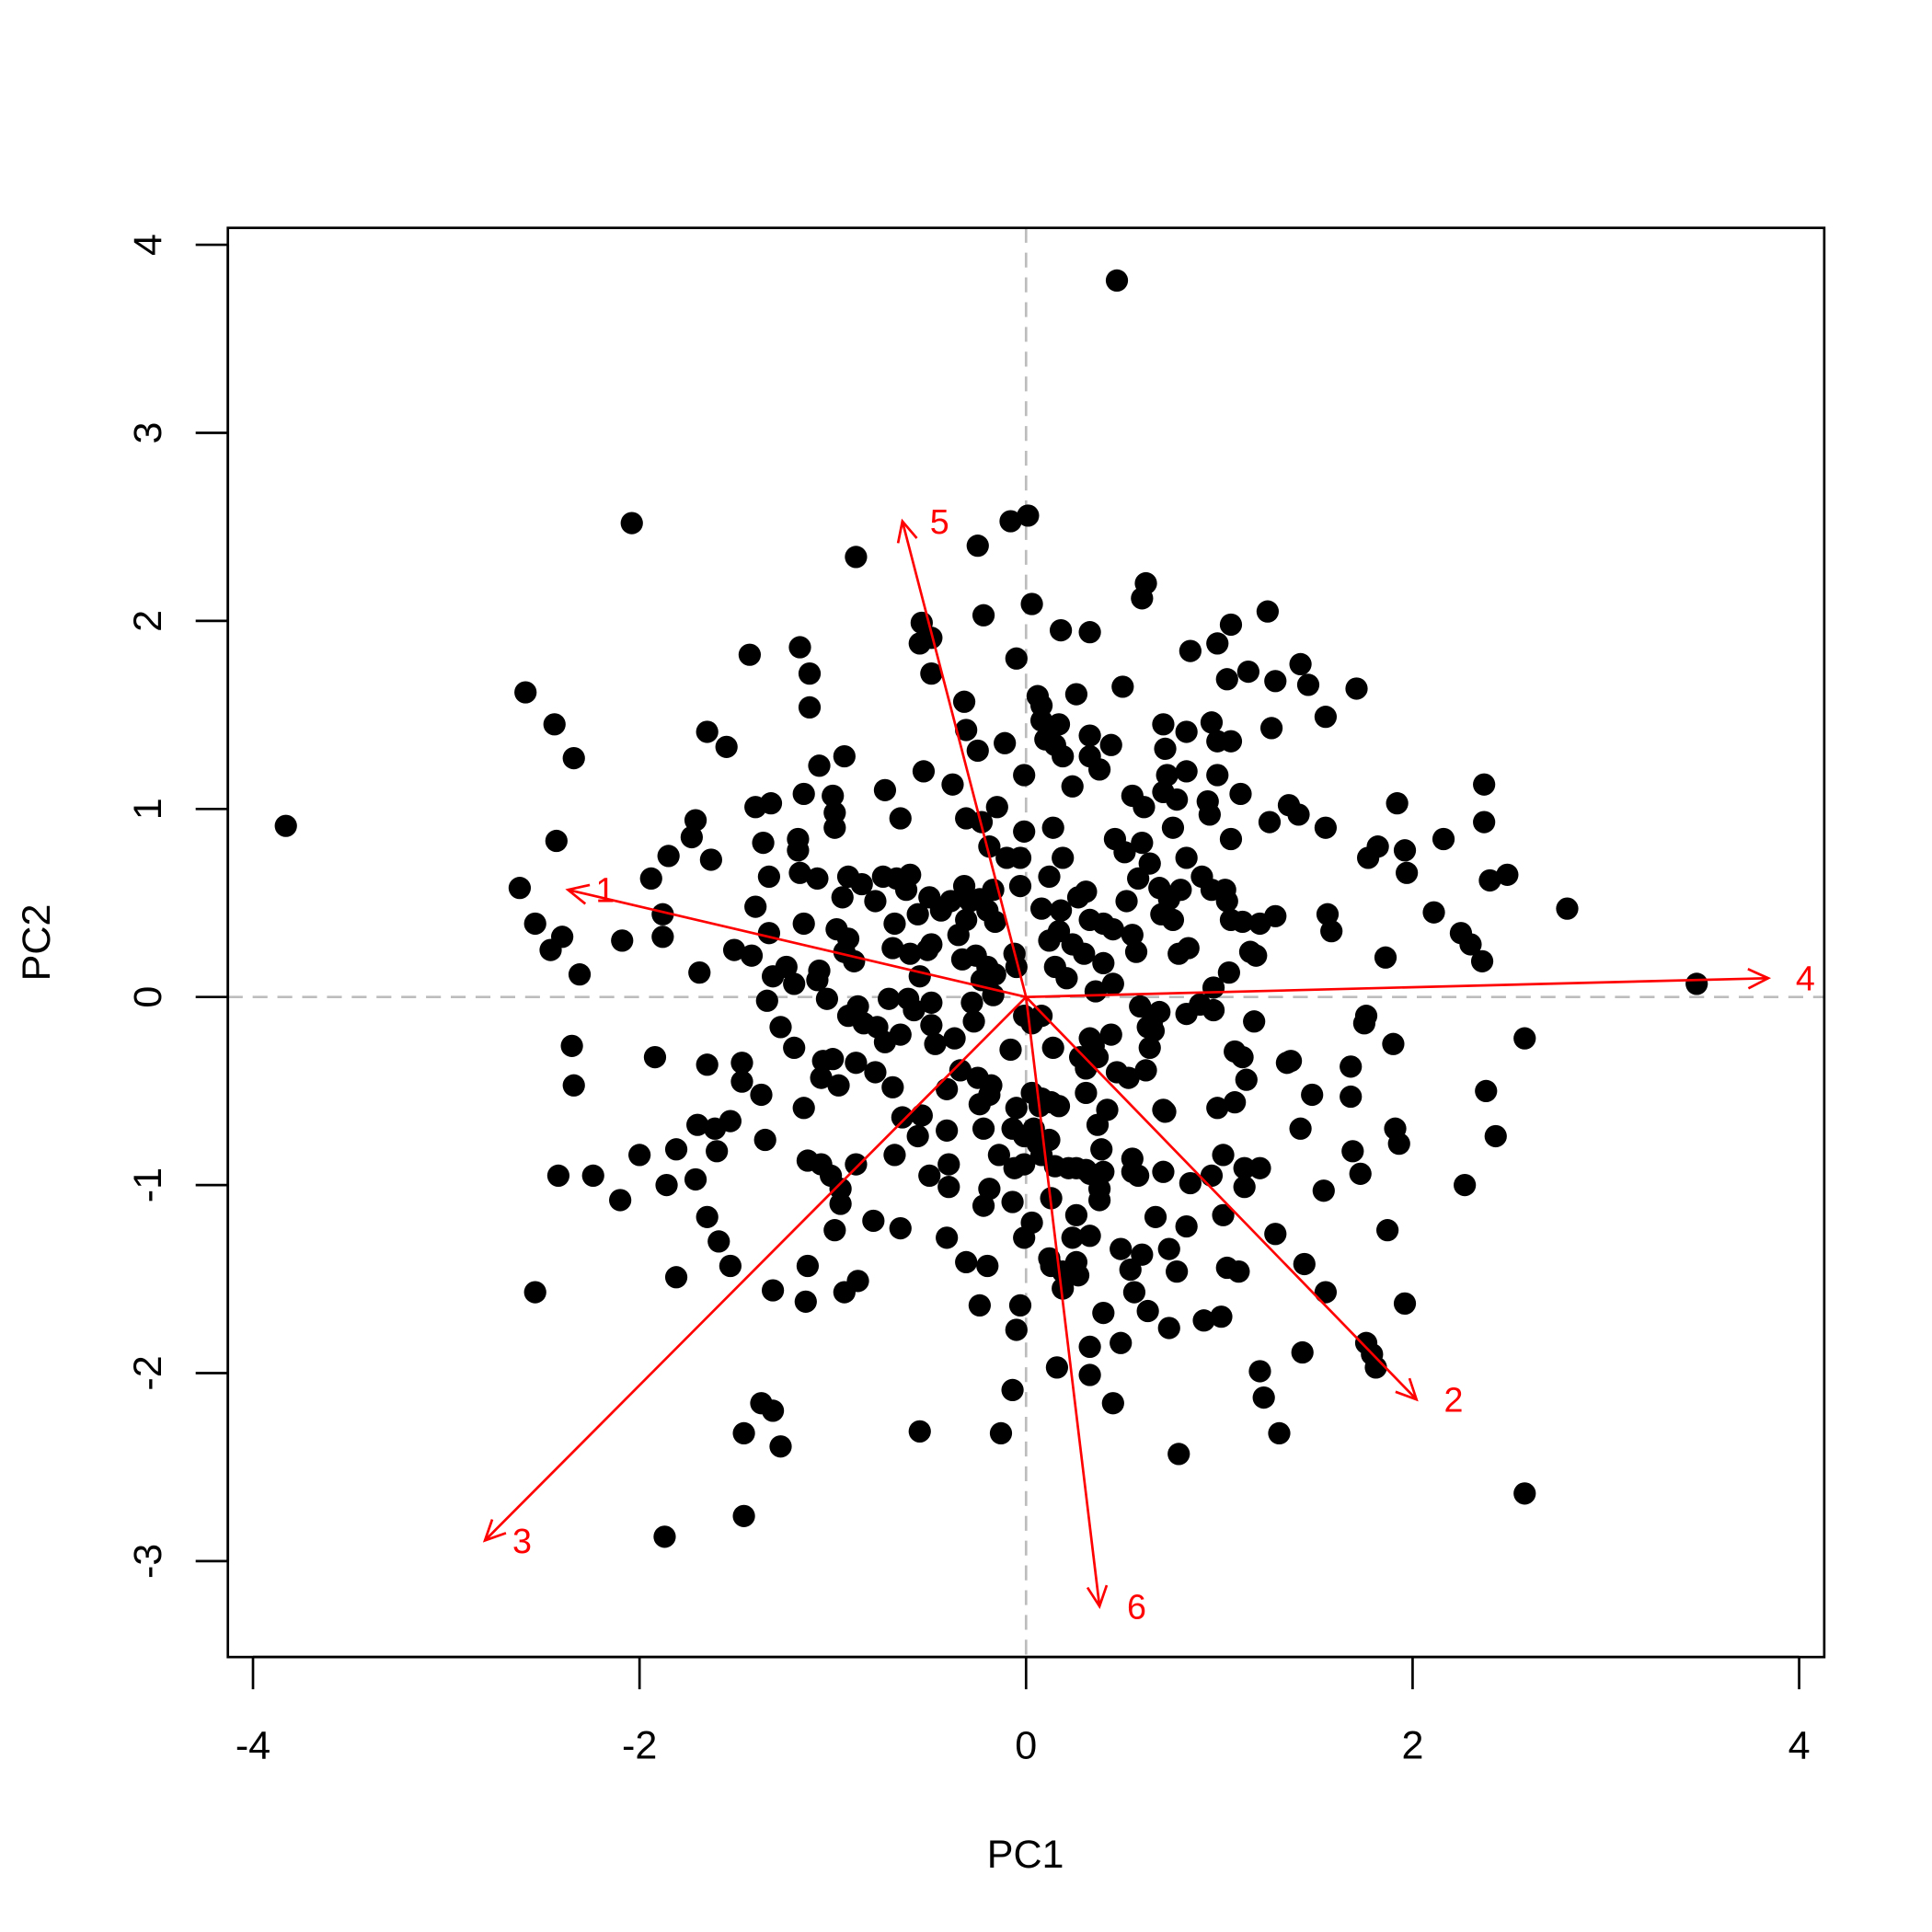 The width and height of the screenshot is (1932, 1932). I want to click on x-tick-label: 0, so click(1026, 1746).